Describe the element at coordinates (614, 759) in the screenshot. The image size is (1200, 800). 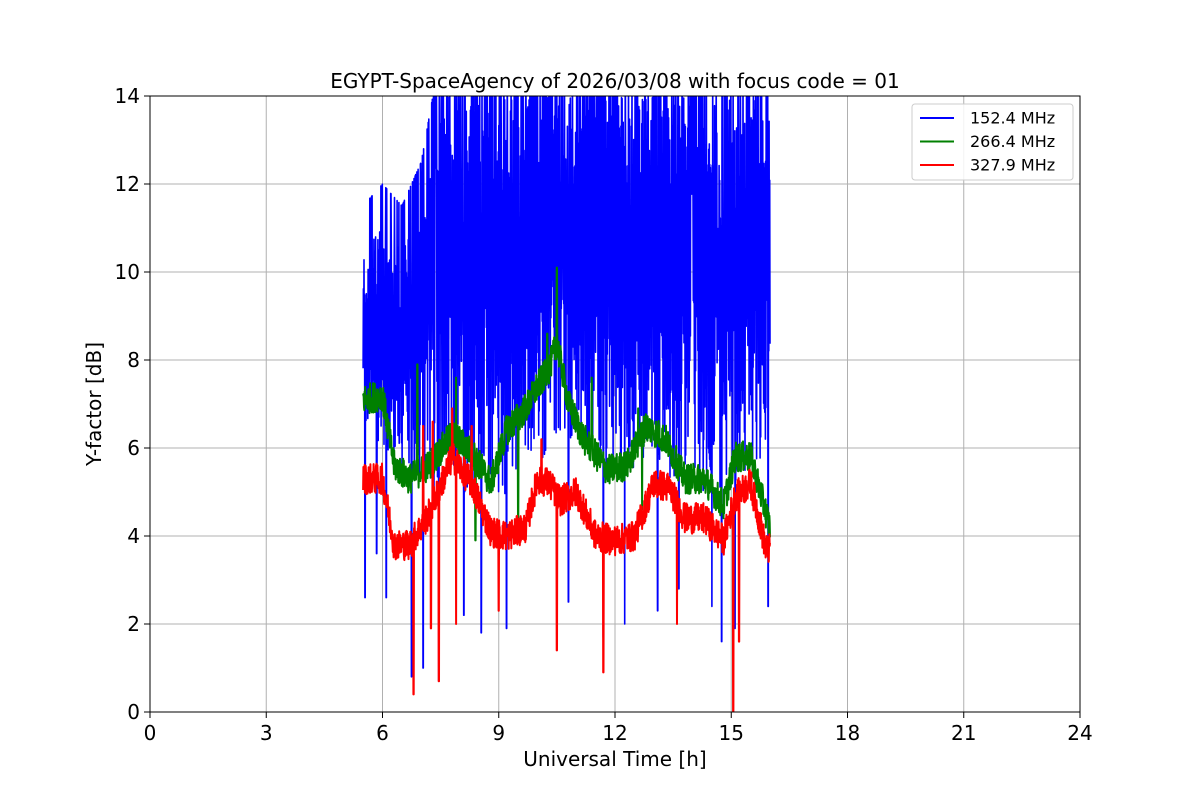
I see `x-axis-label: Universal Time [h]` at that location.